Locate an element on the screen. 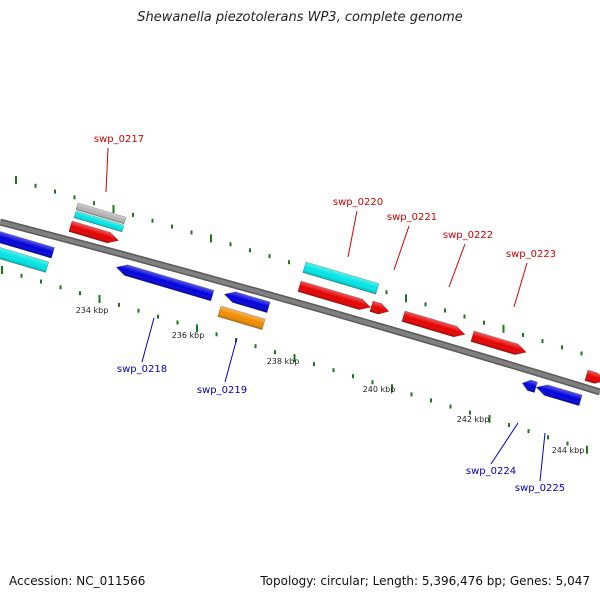  gene-swp_0217-arrow is located at coordinates (93, 232).